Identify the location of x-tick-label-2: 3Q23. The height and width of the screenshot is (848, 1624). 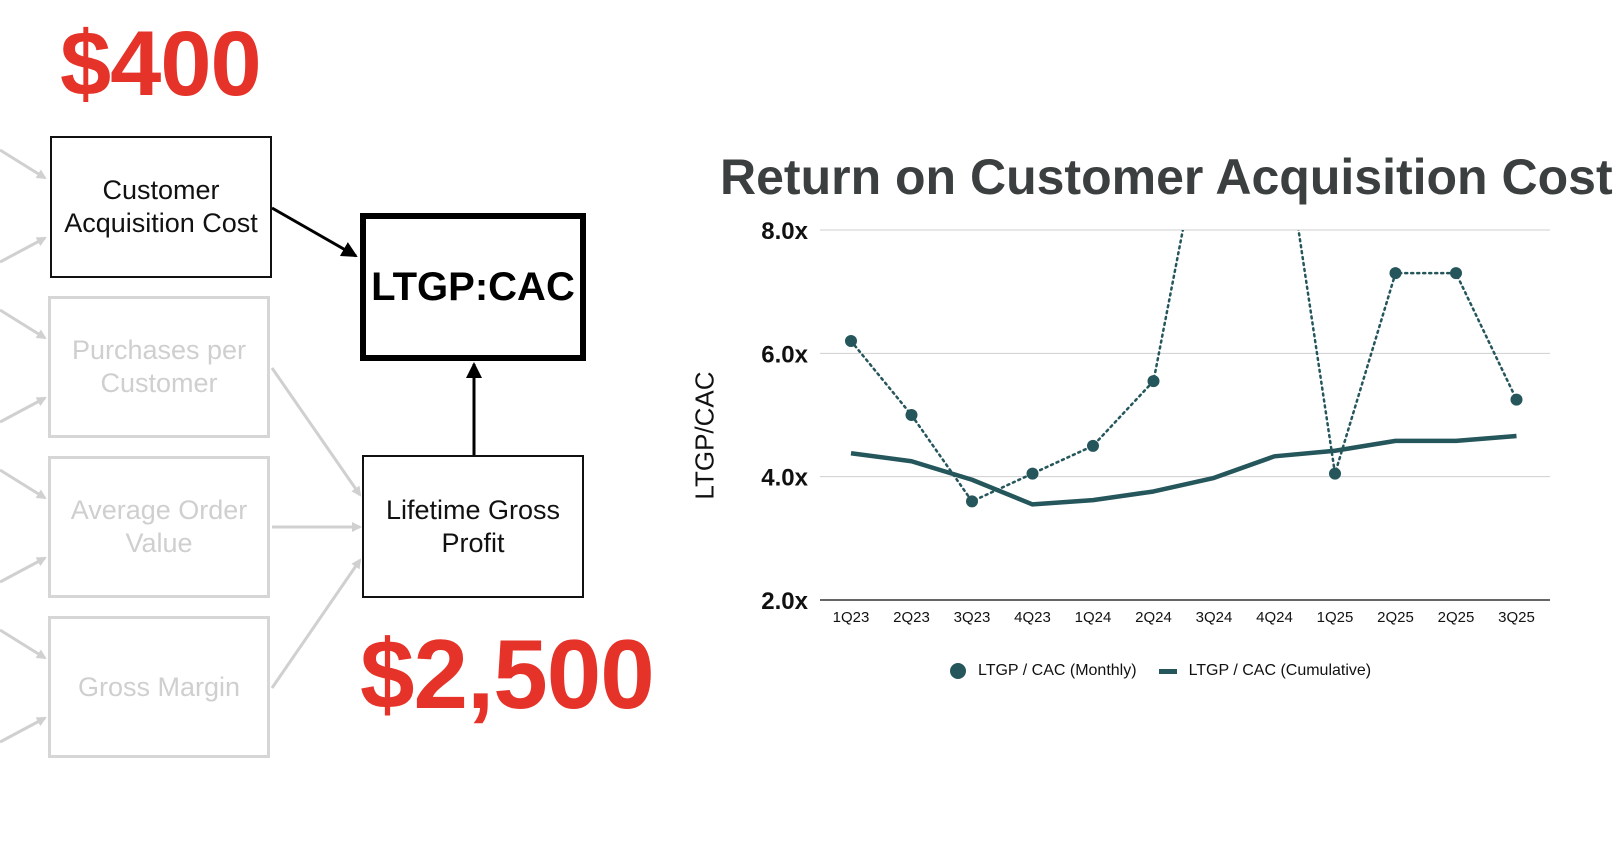
(972, 617).